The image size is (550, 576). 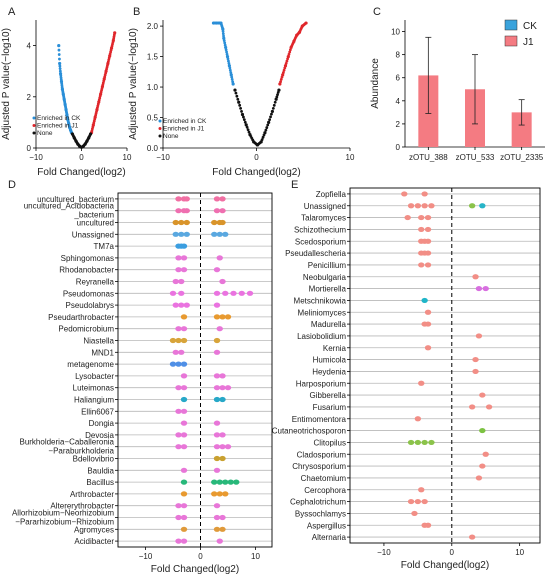 What do you see at coordinates (330, 442) in the screenshot?
I see `category-label: Clitopilus` at bounding box center [330, 442].